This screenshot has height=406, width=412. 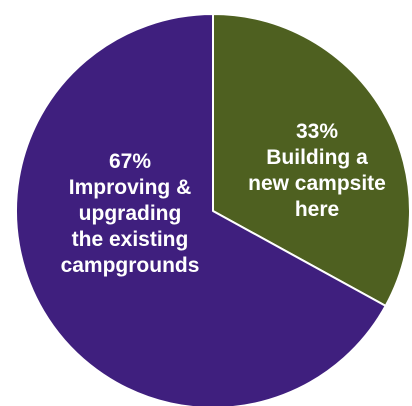 I want to click on slice-category-label-line: here, so click(x=317, y=209).